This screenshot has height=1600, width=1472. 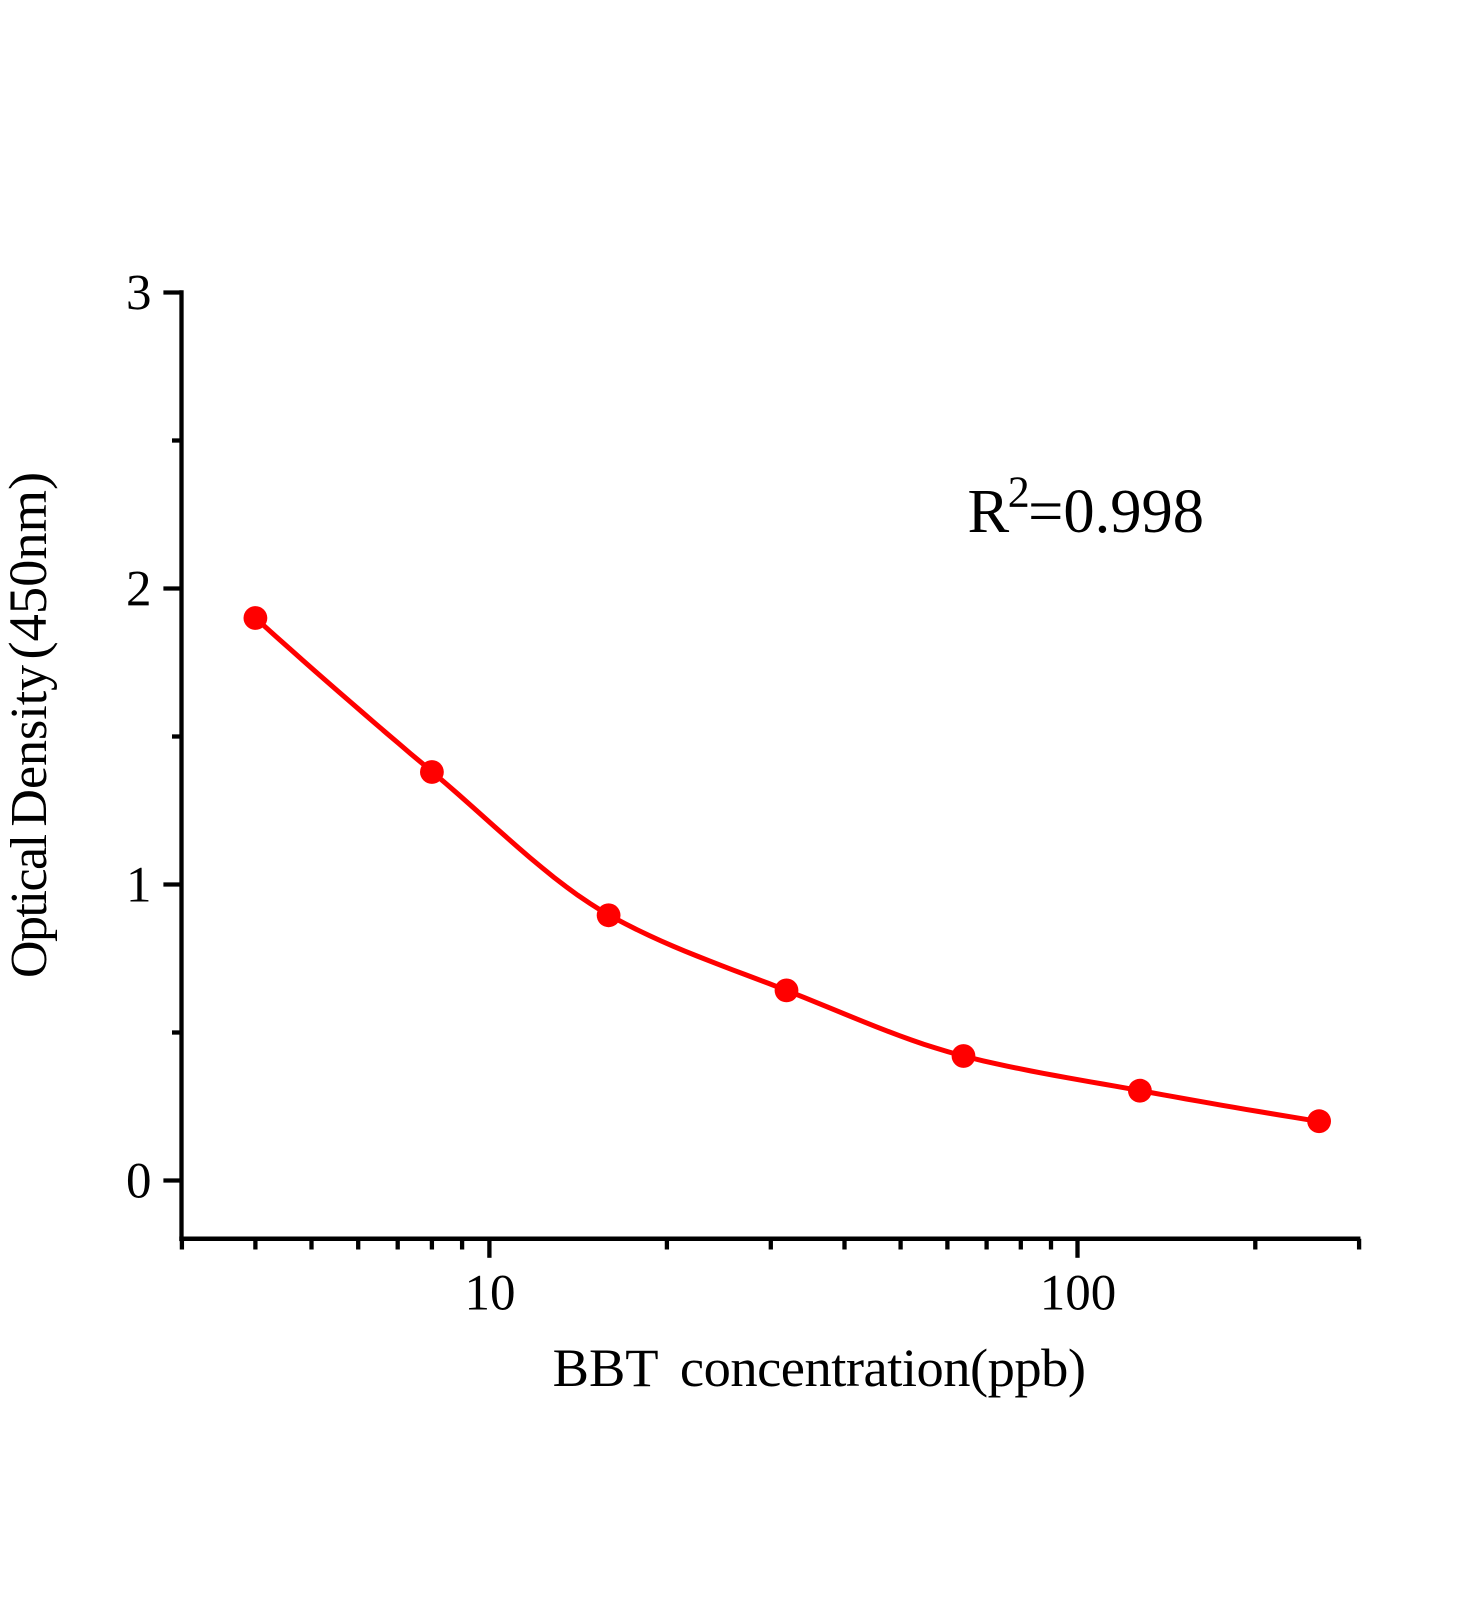 I want to click on svg-text: R2=0.998, so click(x=1086, y=507).